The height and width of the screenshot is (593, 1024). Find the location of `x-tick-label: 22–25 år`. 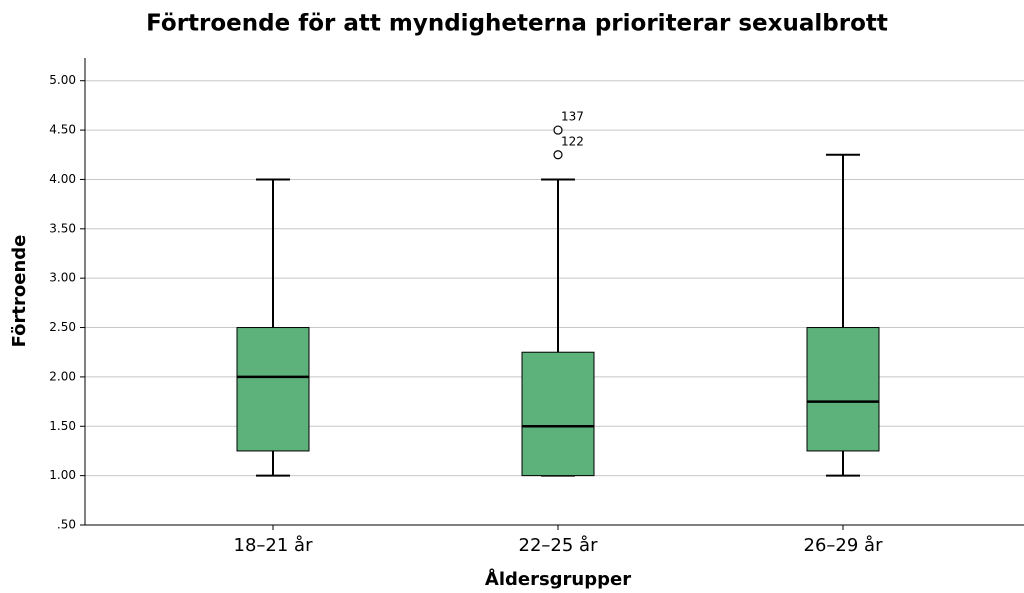

x-tick-label: 22–25 år is located at coordinates (559, 545).